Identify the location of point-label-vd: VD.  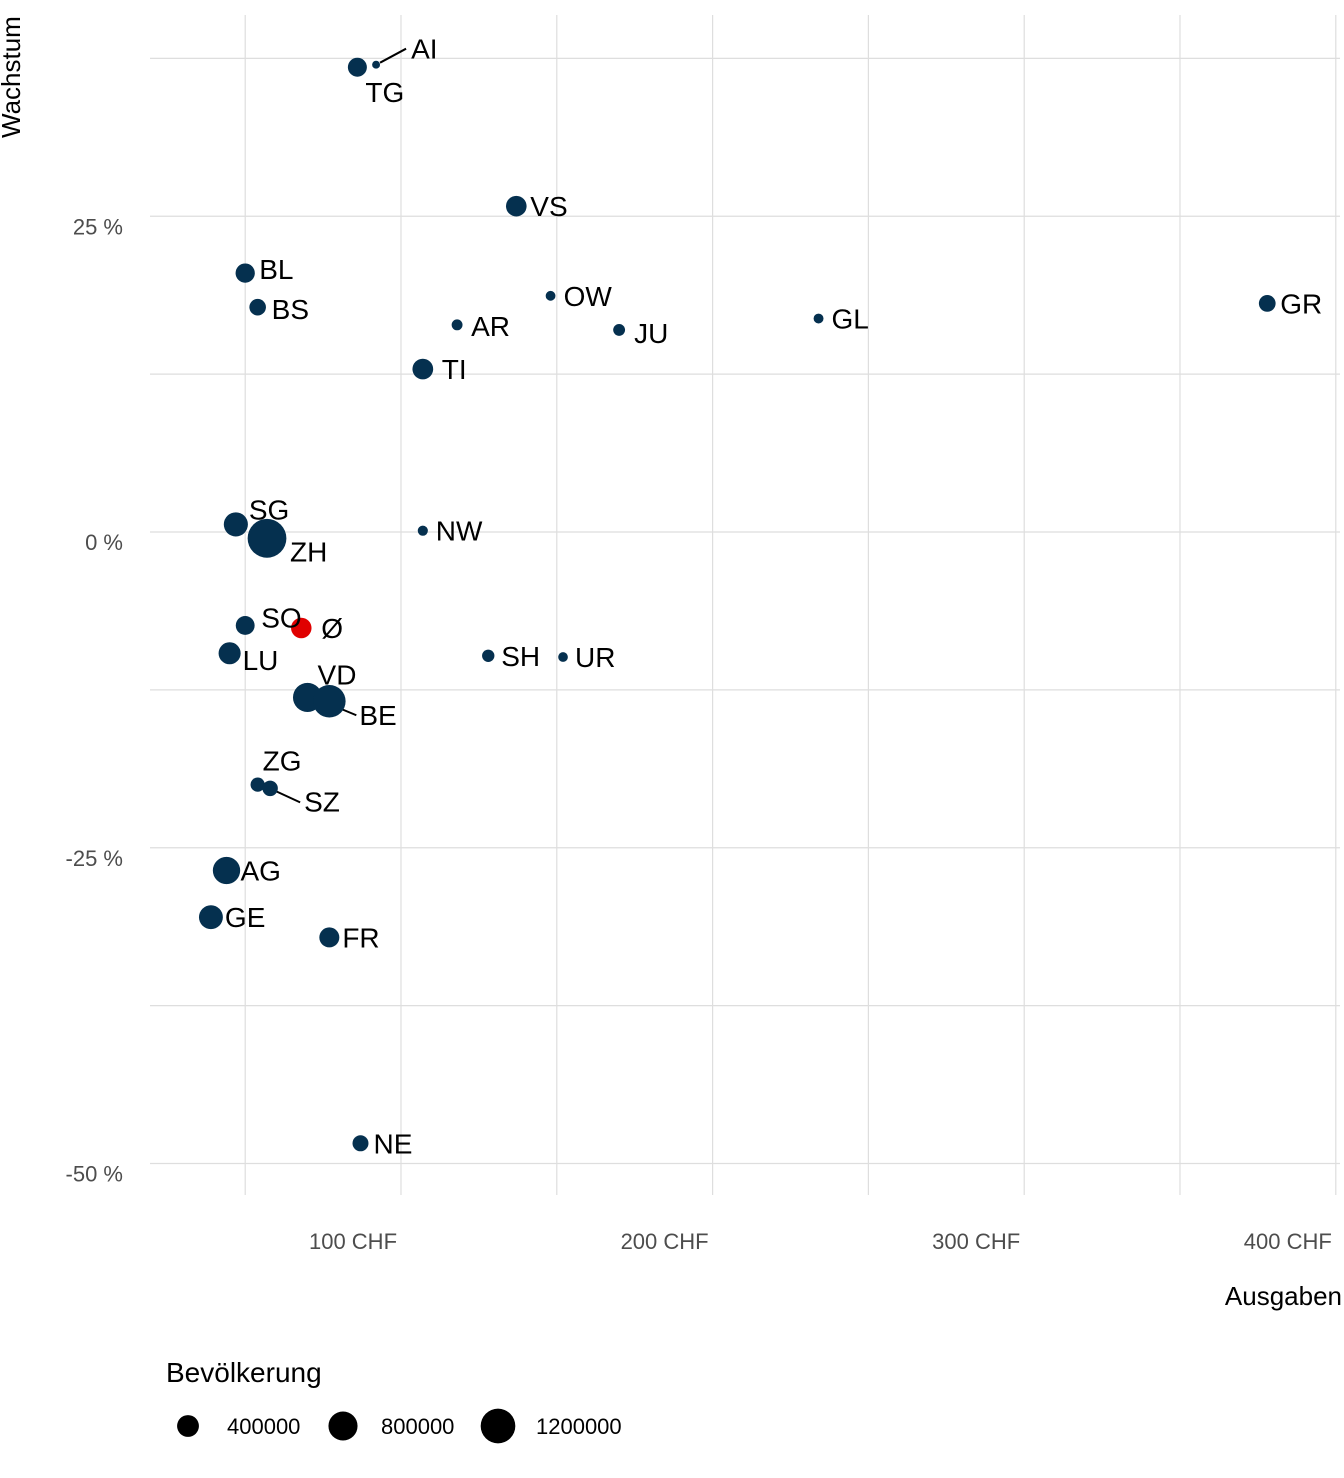
(337, 674).